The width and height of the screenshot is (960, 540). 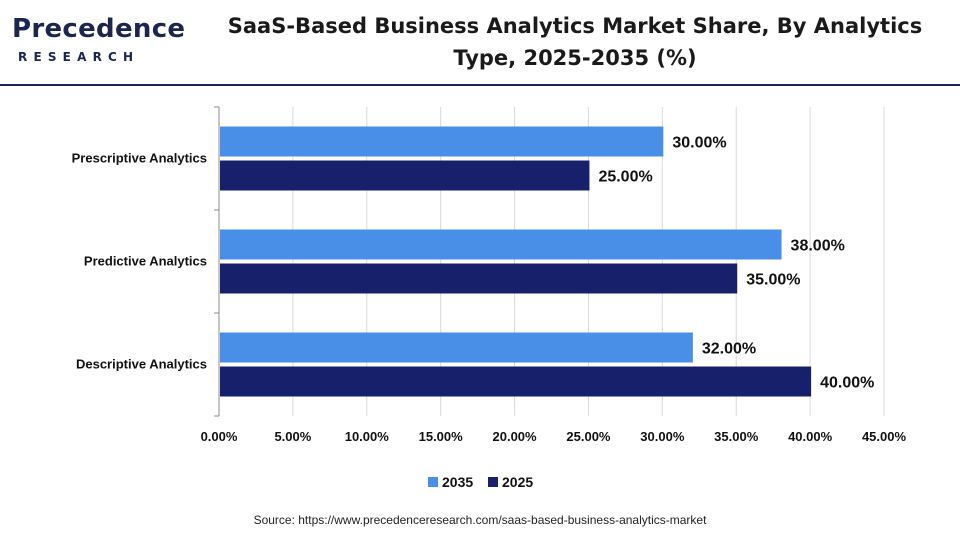 What do you see at coordinates (625, 177) in the screenshot?
I see `data-label: 25.00%` at bounding box center [625, 177].